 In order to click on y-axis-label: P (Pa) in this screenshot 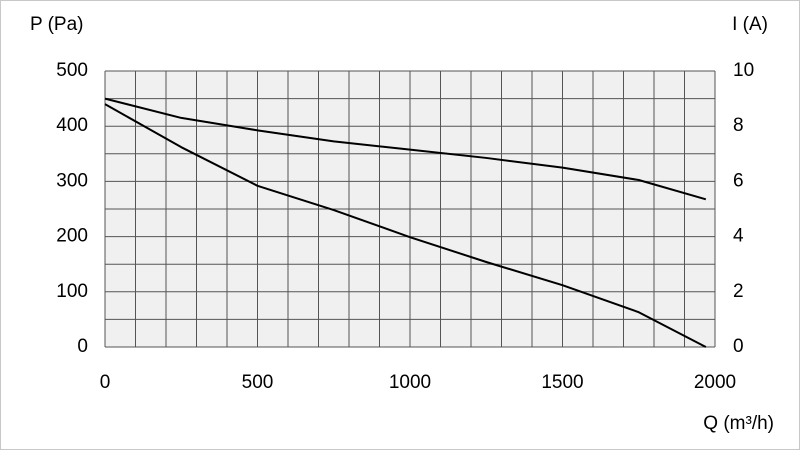, I will do `click(57, 24)`.